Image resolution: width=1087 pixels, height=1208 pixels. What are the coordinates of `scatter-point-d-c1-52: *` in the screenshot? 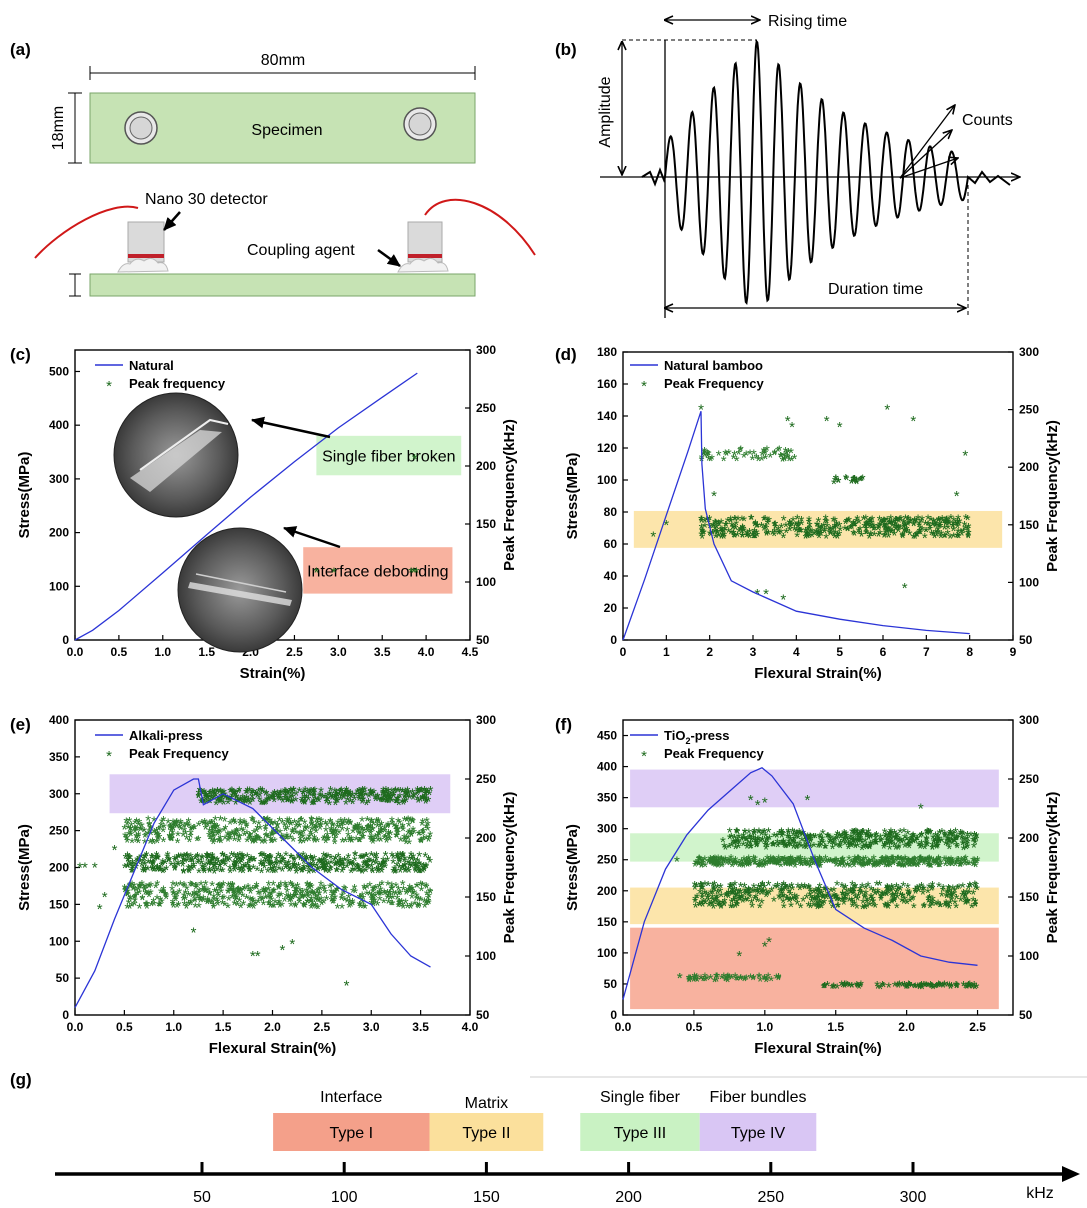 It's located at (708, 454).